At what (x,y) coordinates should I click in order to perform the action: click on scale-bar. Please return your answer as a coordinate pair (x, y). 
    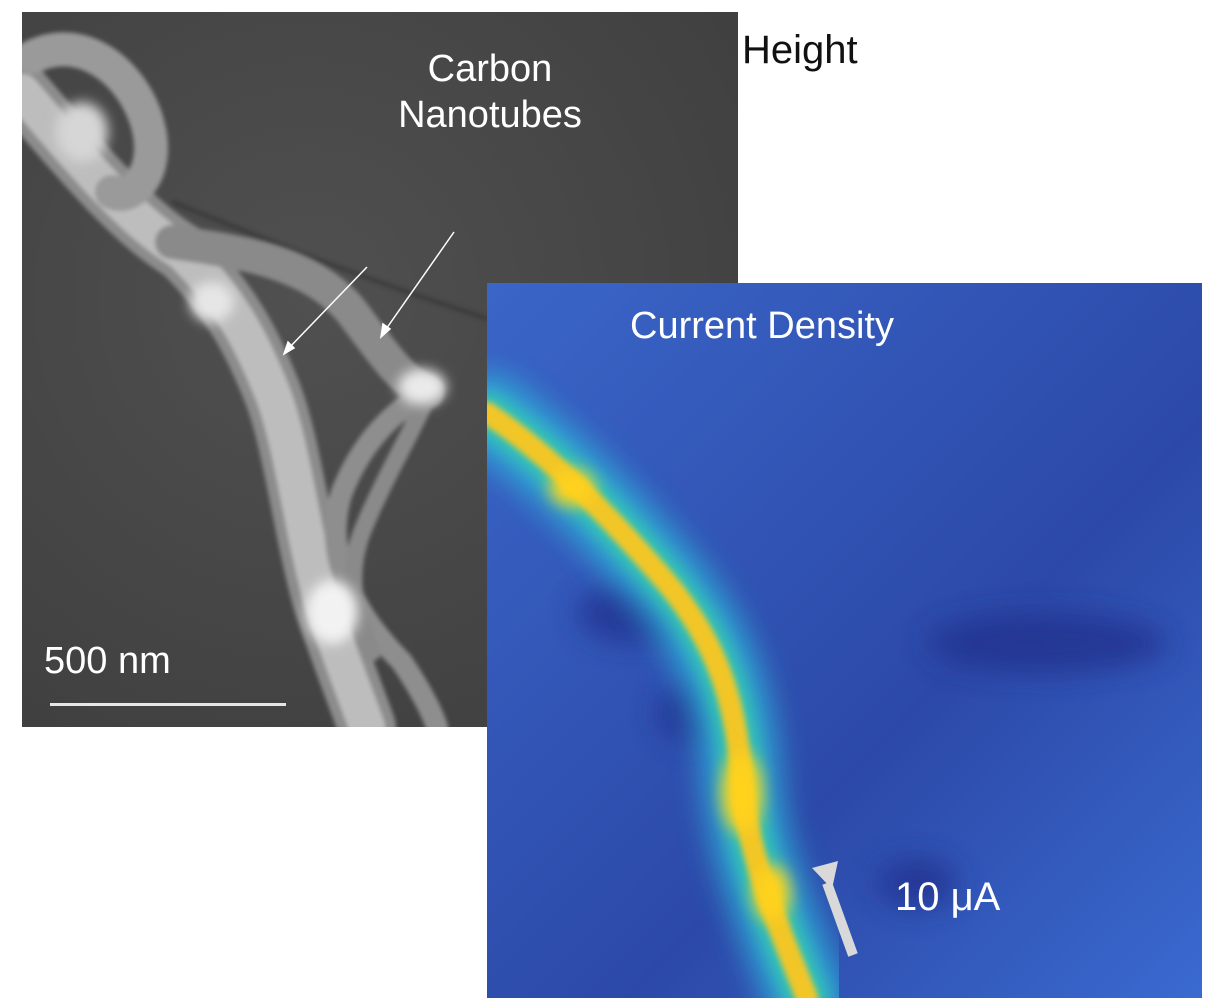
    Looking at the image, I should click on (168, 704).